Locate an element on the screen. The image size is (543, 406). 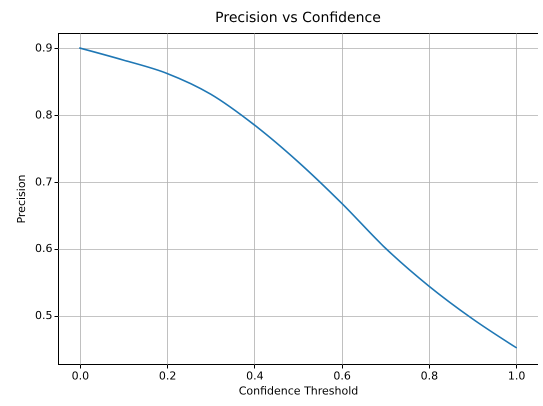
x-axis-title: Confidence Threshold is located at coordinates (298, 391).